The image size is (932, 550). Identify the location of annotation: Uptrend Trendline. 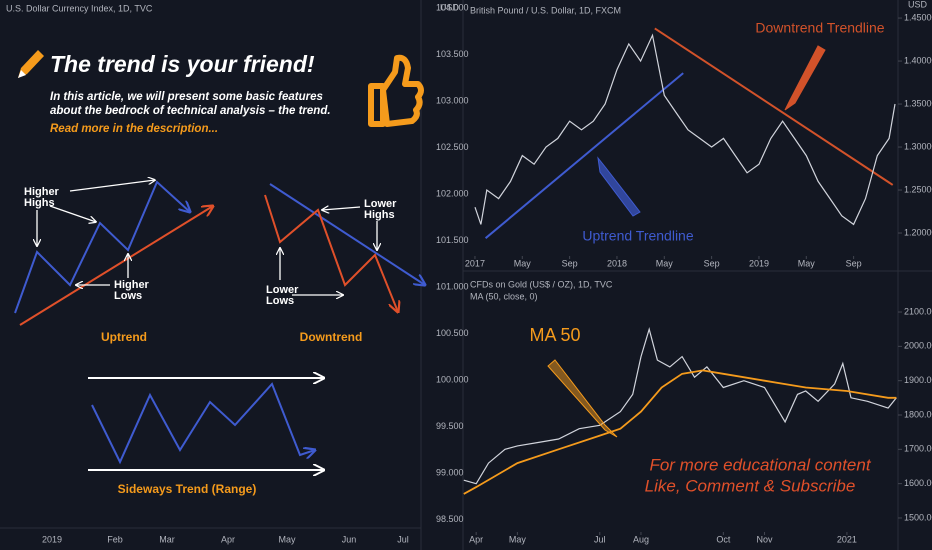
(638, 236).